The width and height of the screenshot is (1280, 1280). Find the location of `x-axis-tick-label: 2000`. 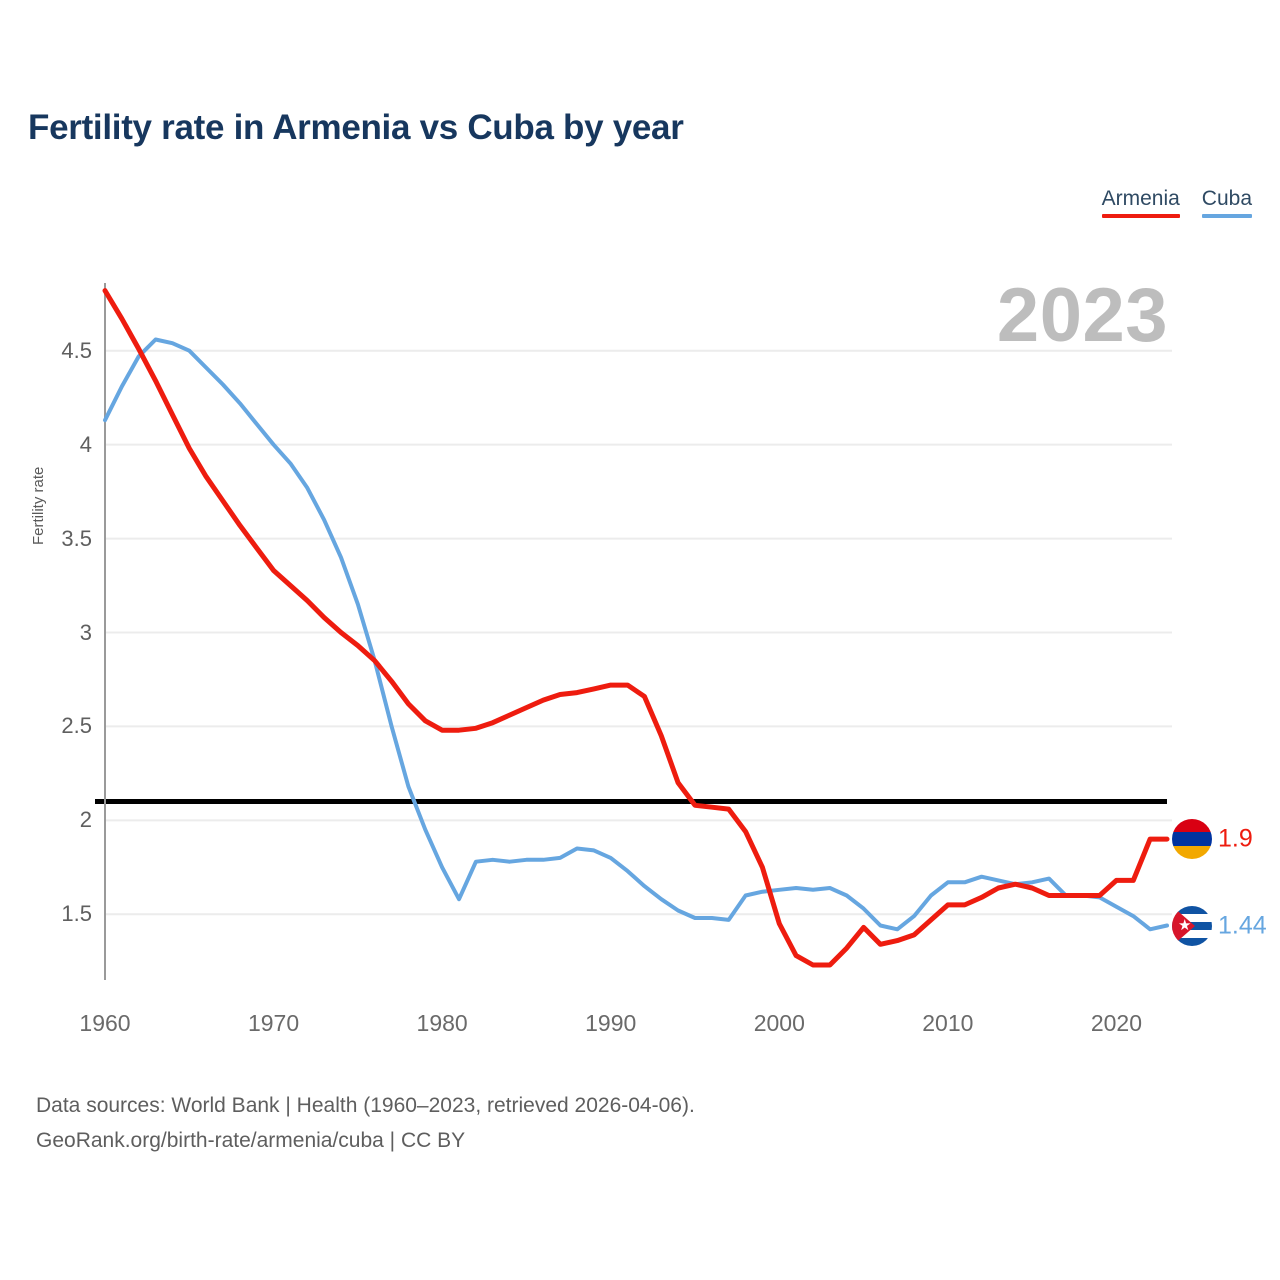

x-axis-tick-label: 2000 is located at coordinates (779, 1023).